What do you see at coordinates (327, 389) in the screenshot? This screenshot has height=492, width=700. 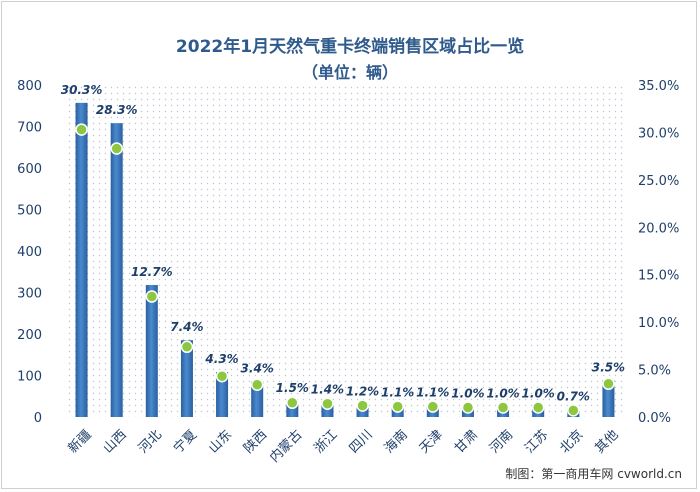 I see `data-label-浙江: 1.4%` at bounding box center [327, 389].